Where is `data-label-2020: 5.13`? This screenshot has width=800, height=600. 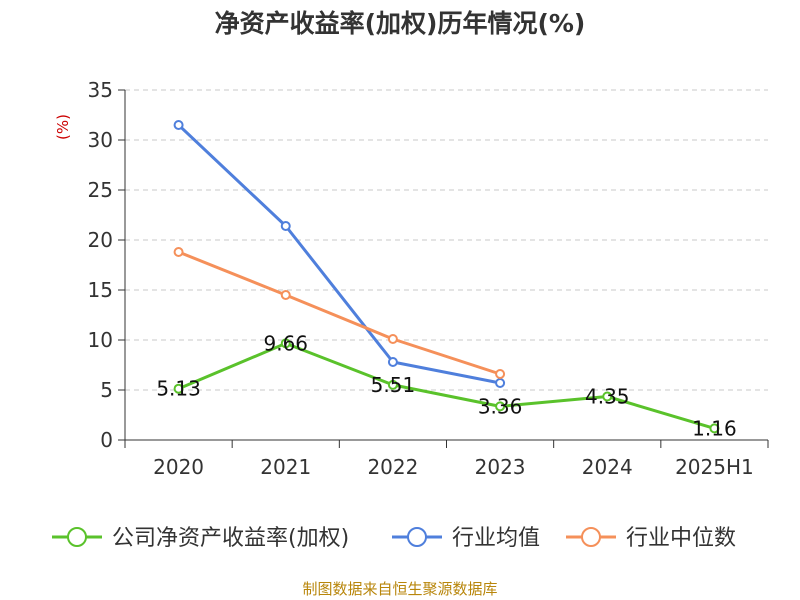
data-label-2020: 5.13 is located at coordinates (178, 389).